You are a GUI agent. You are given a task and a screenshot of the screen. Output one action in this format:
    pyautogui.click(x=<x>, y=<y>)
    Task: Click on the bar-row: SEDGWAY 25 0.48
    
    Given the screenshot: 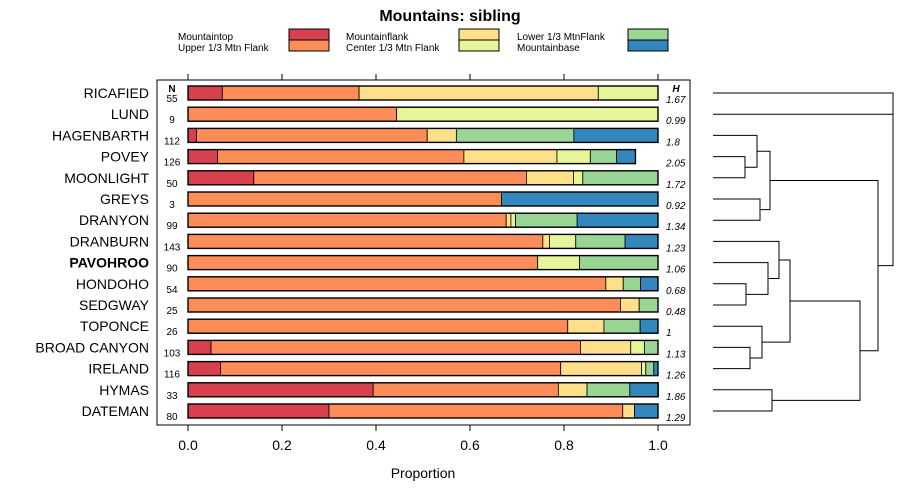 What is the action you would take?
    pyautogui.click(x=382, y=307)
    